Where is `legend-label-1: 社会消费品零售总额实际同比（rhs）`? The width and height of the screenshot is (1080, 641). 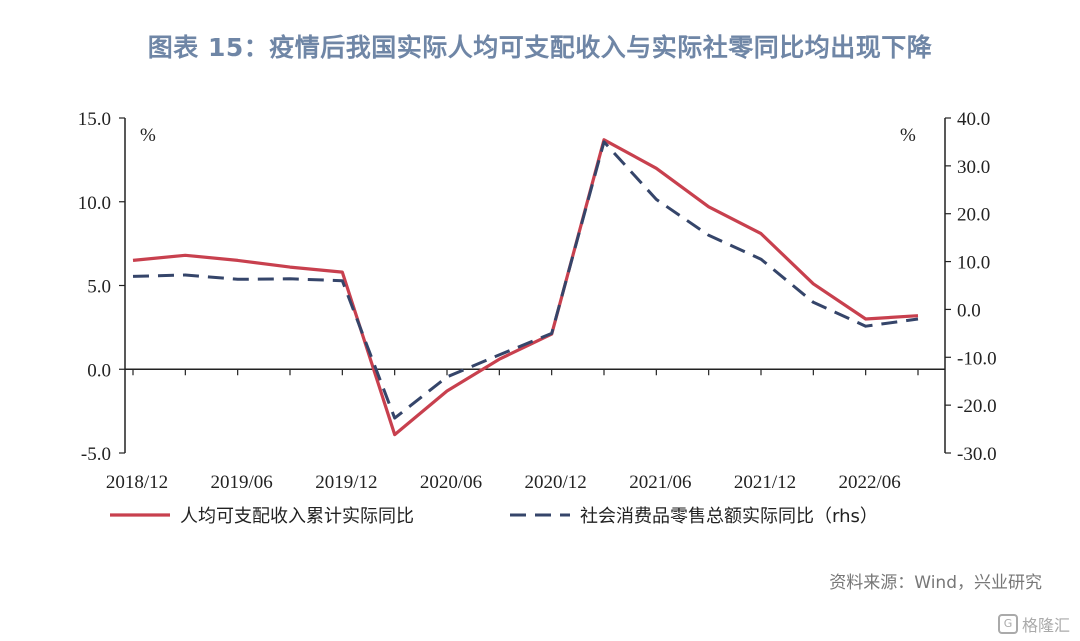
legend-label-1: 社会消费品零售总额实际同比（rhs） is located at coordinates (729, 516).